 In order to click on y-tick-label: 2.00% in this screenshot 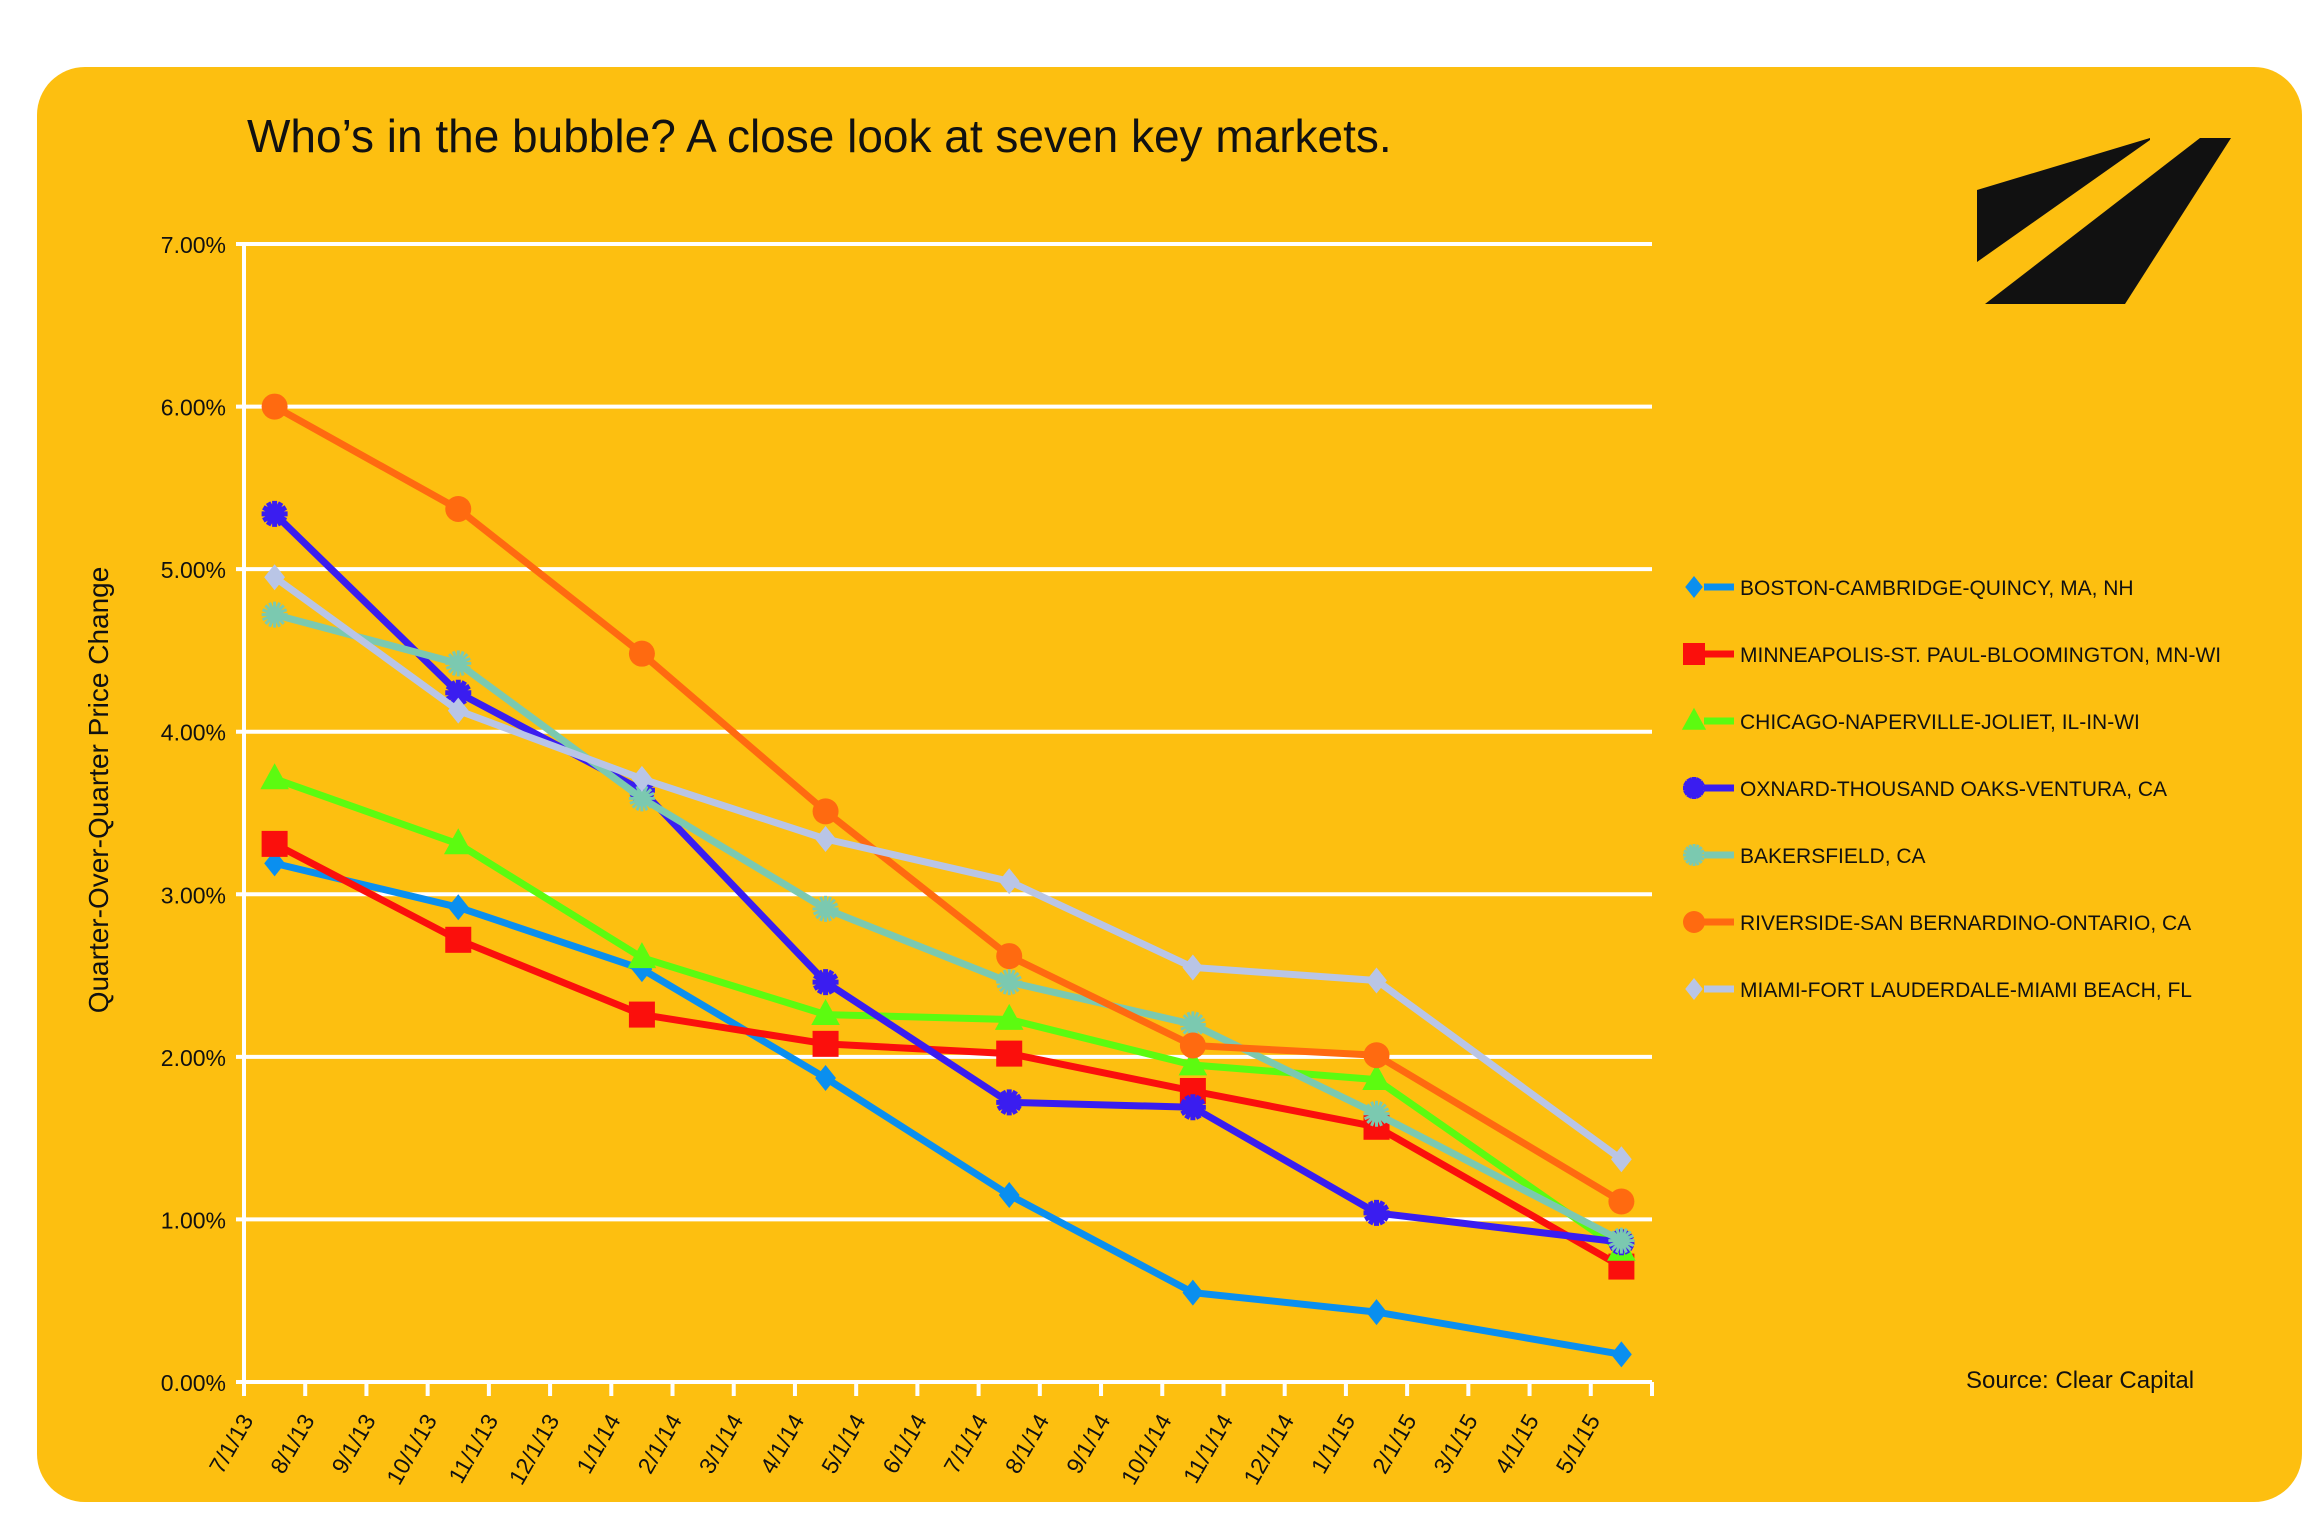, I will do `click(193, 1058)`.